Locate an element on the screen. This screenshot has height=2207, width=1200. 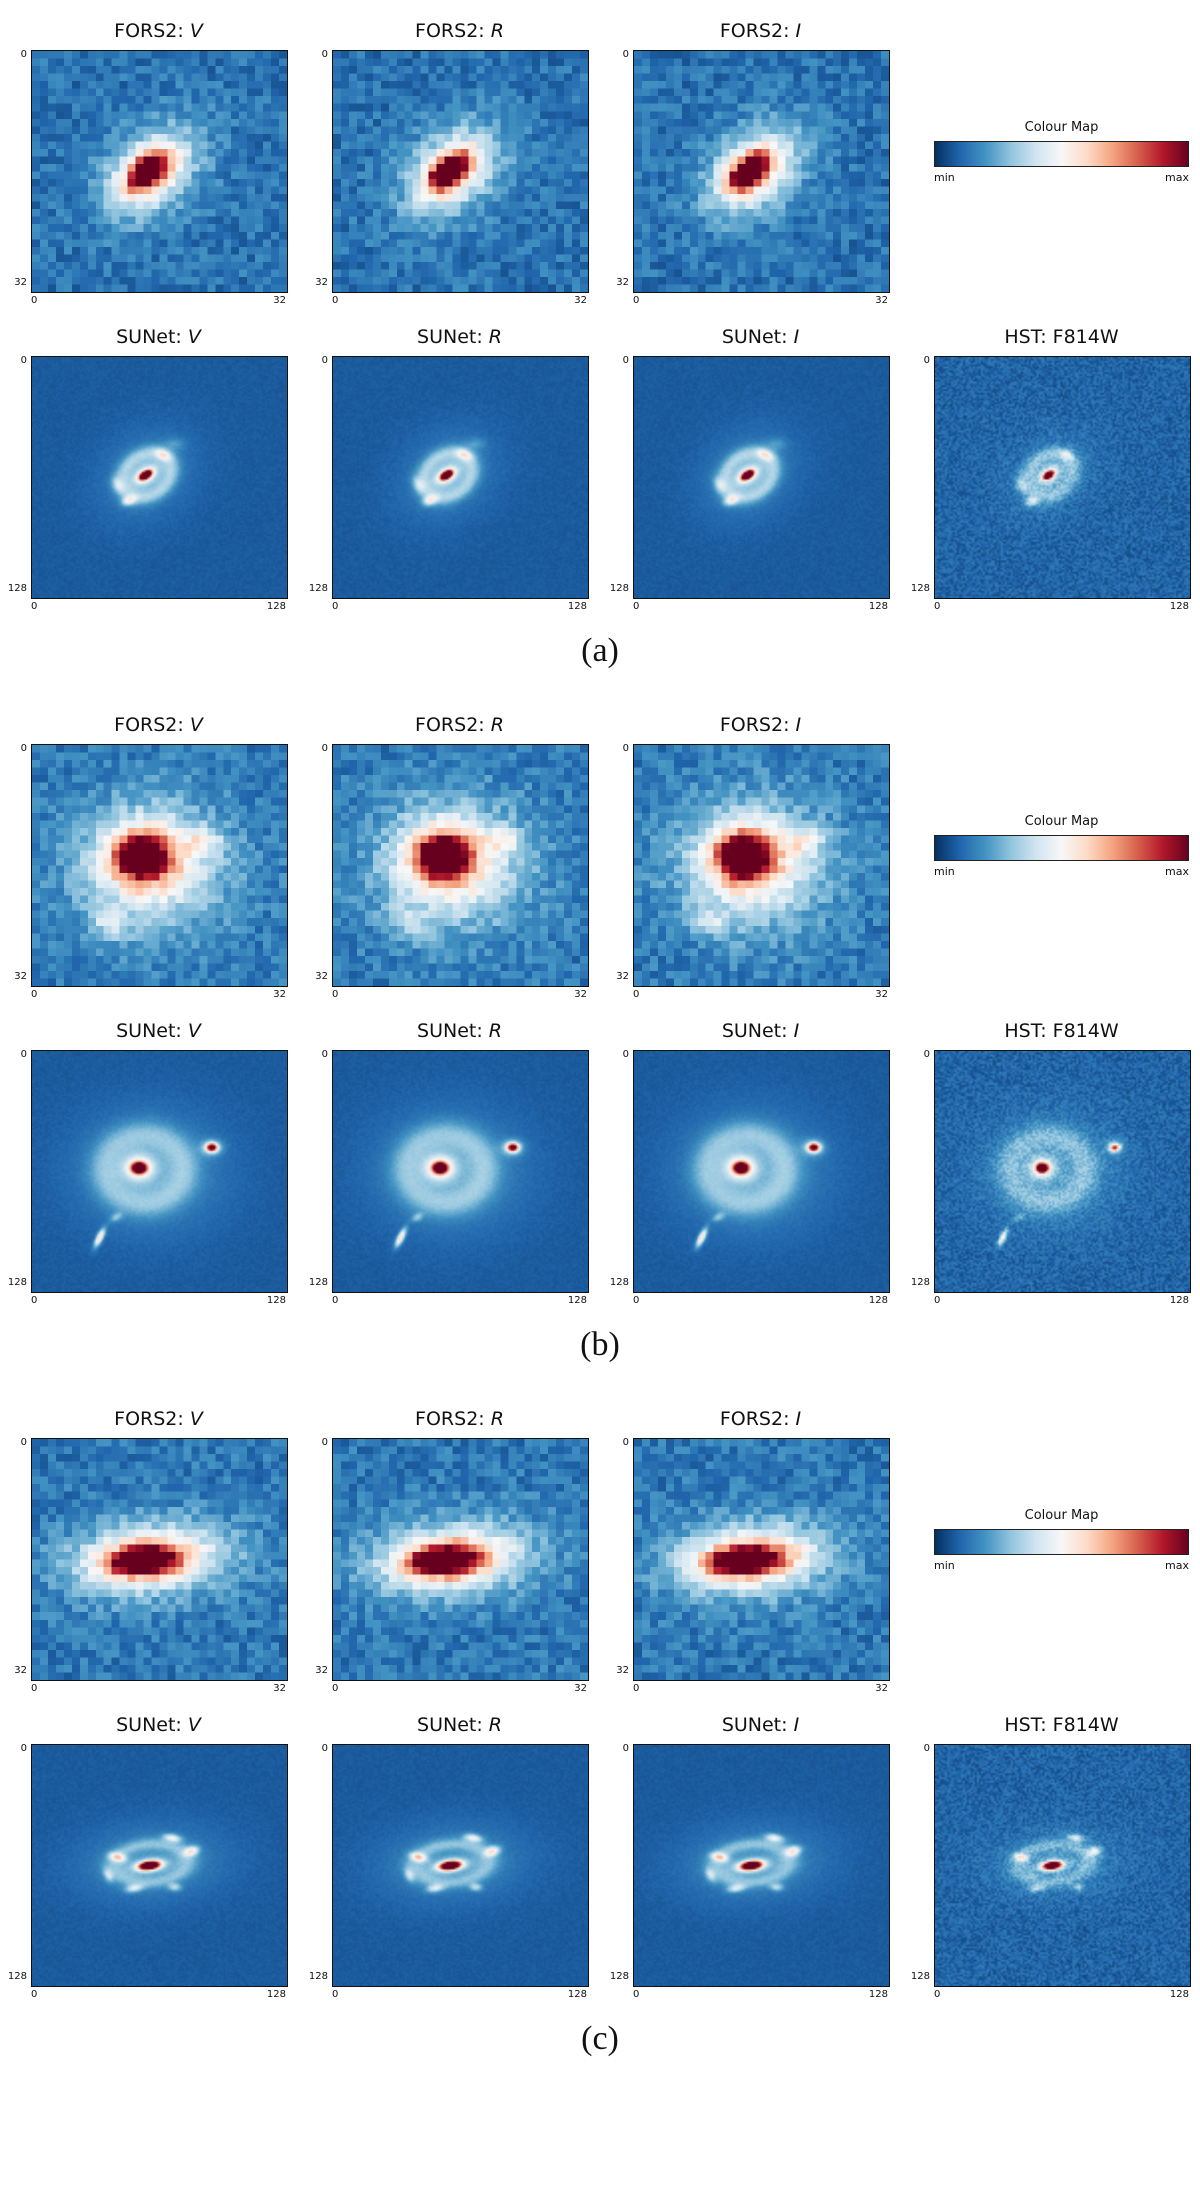
subplot-fors2-r: FORS2: R 0 32 0 32 is located at coordinates (452, 1551).